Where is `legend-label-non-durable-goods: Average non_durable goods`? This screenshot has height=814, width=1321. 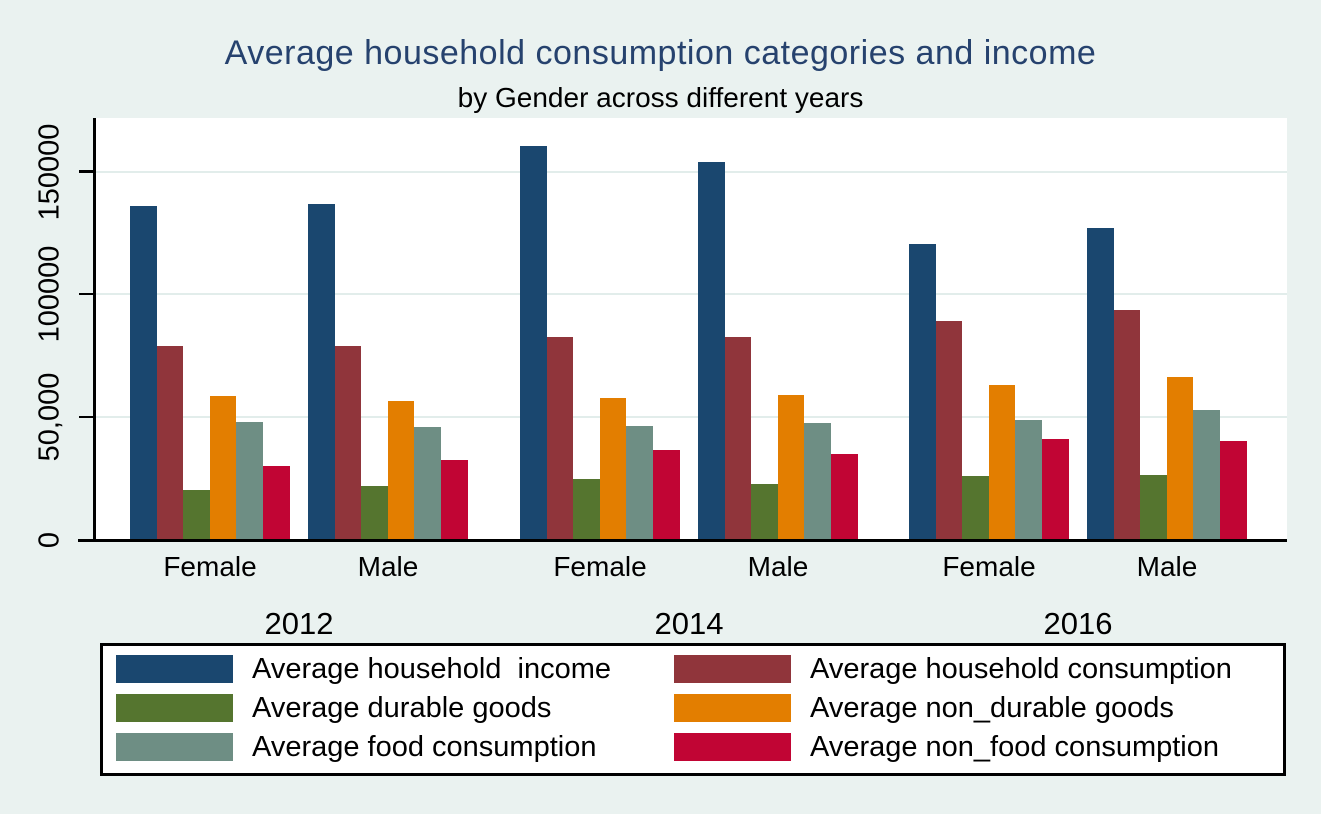 legend-label-non-durable-goods: Average non_durable goods is located at coordinates (992, 707).